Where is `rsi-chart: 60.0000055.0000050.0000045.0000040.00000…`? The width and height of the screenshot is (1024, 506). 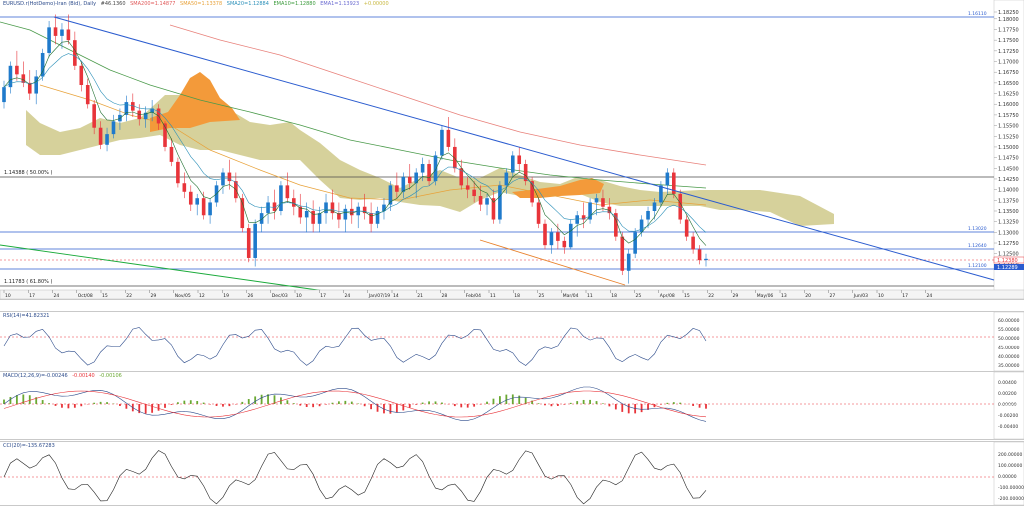
rsi-chart: 60.0000055.0000050.0000045.0000040.00000… is located at coordinates (512, 341).